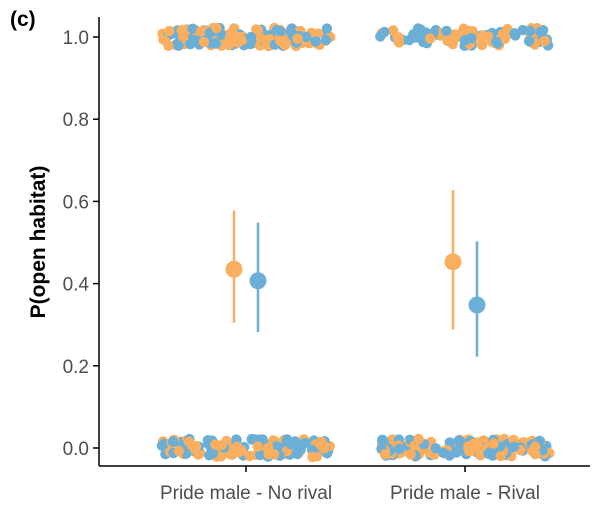  What do you see at coordinates (246, 493) in the screenshot?
I see `x-tick-label: Pride male - No rival` at bounding box center [246, 493].